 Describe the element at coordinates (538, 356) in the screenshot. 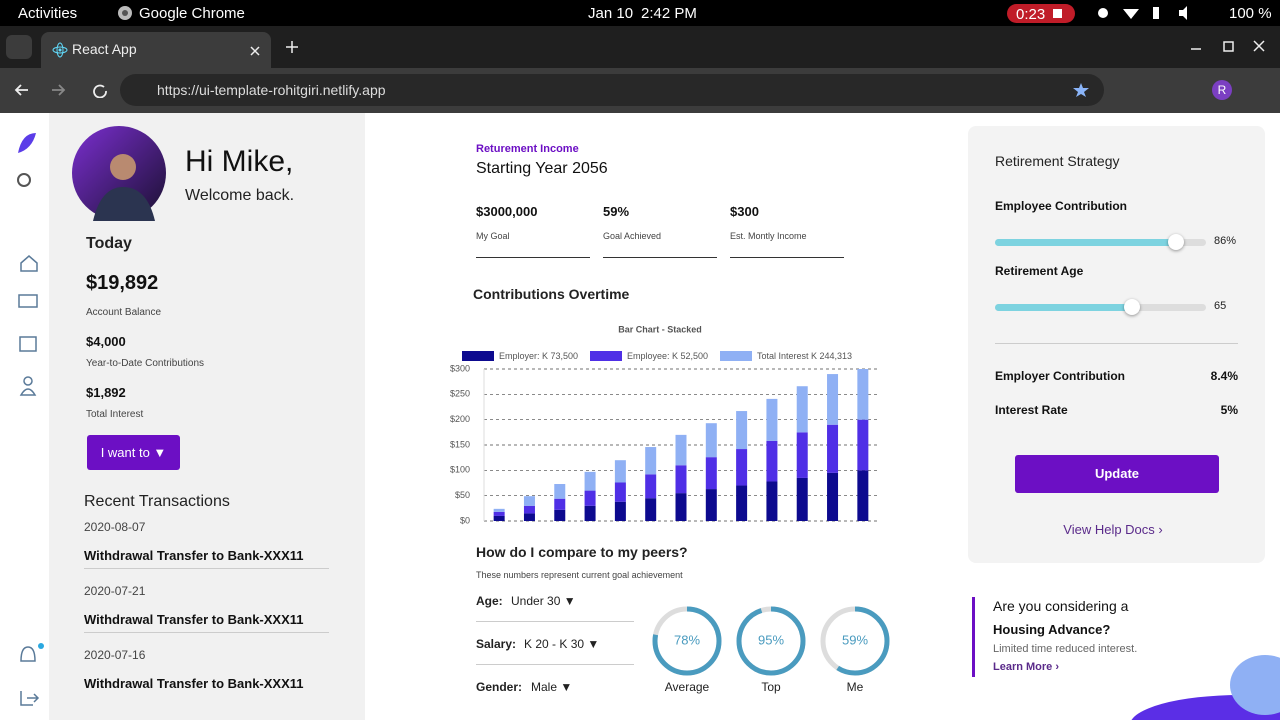

I see `legend-label: Employer: K 73,500` at that location.